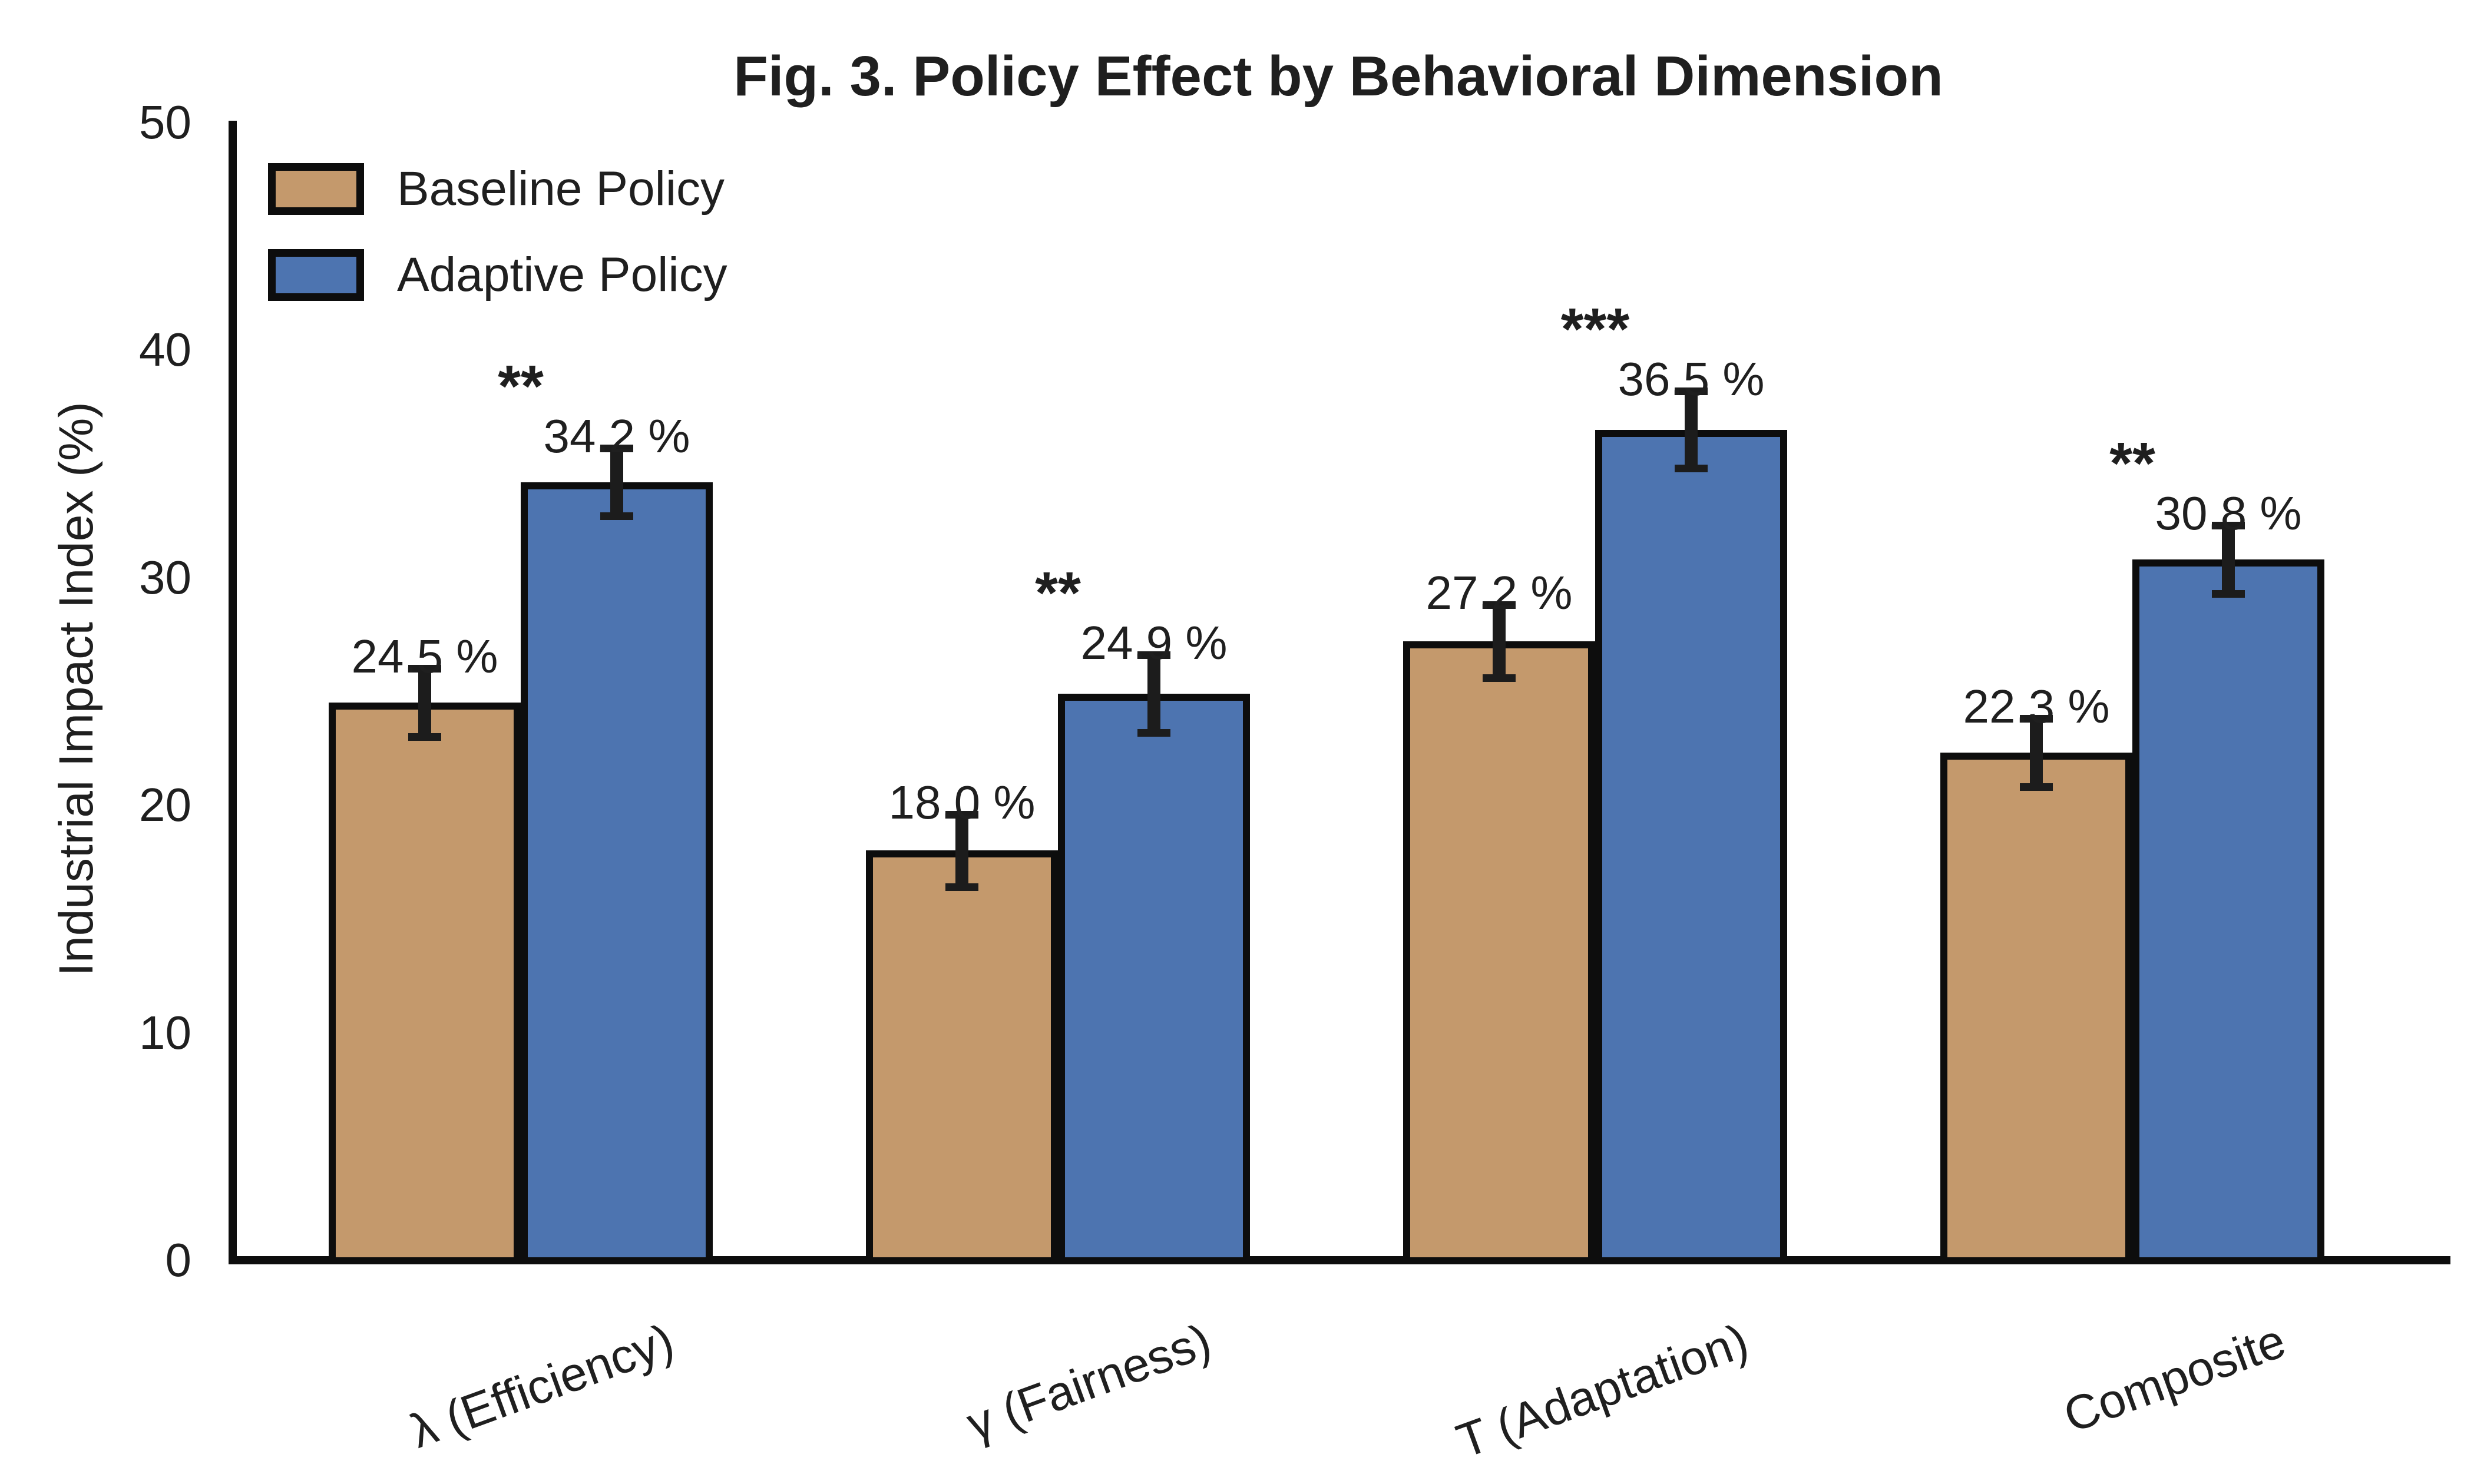 The width and height of the screenshot is (2474, 1484). I want to click on y-tick-label: 50, so click(165, 122).